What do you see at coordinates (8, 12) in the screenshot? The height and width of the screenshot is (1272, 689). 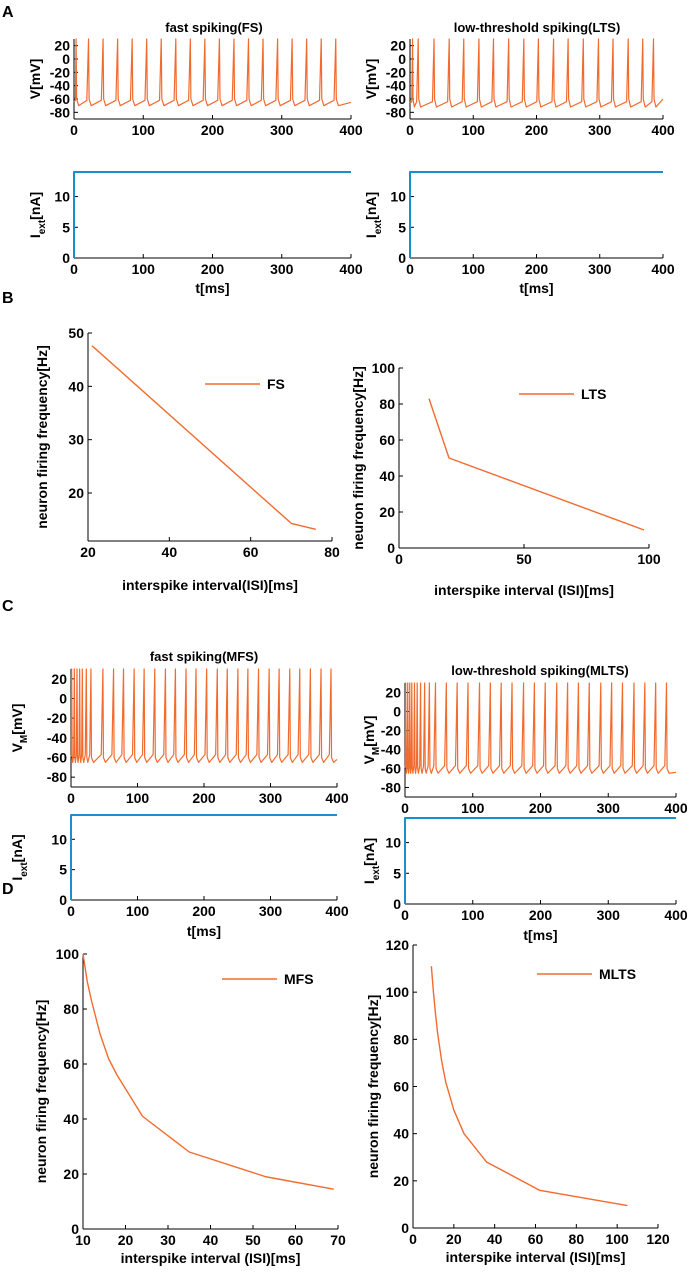 I see `panel-label-a: A` at bounding box center [8, 12].